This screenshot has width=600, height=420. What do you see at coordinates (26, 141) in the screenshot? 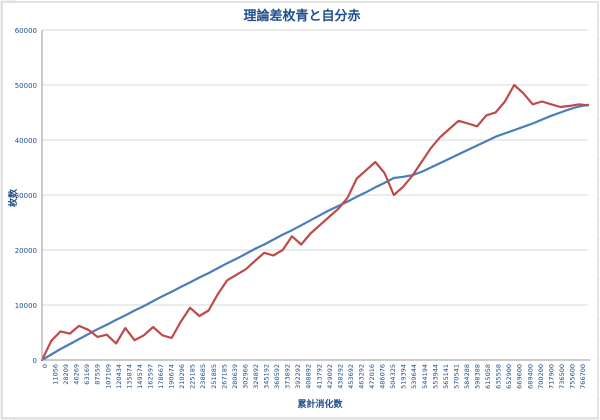
I see `y-tick-label: 40000` at bounding box center [26, 141].